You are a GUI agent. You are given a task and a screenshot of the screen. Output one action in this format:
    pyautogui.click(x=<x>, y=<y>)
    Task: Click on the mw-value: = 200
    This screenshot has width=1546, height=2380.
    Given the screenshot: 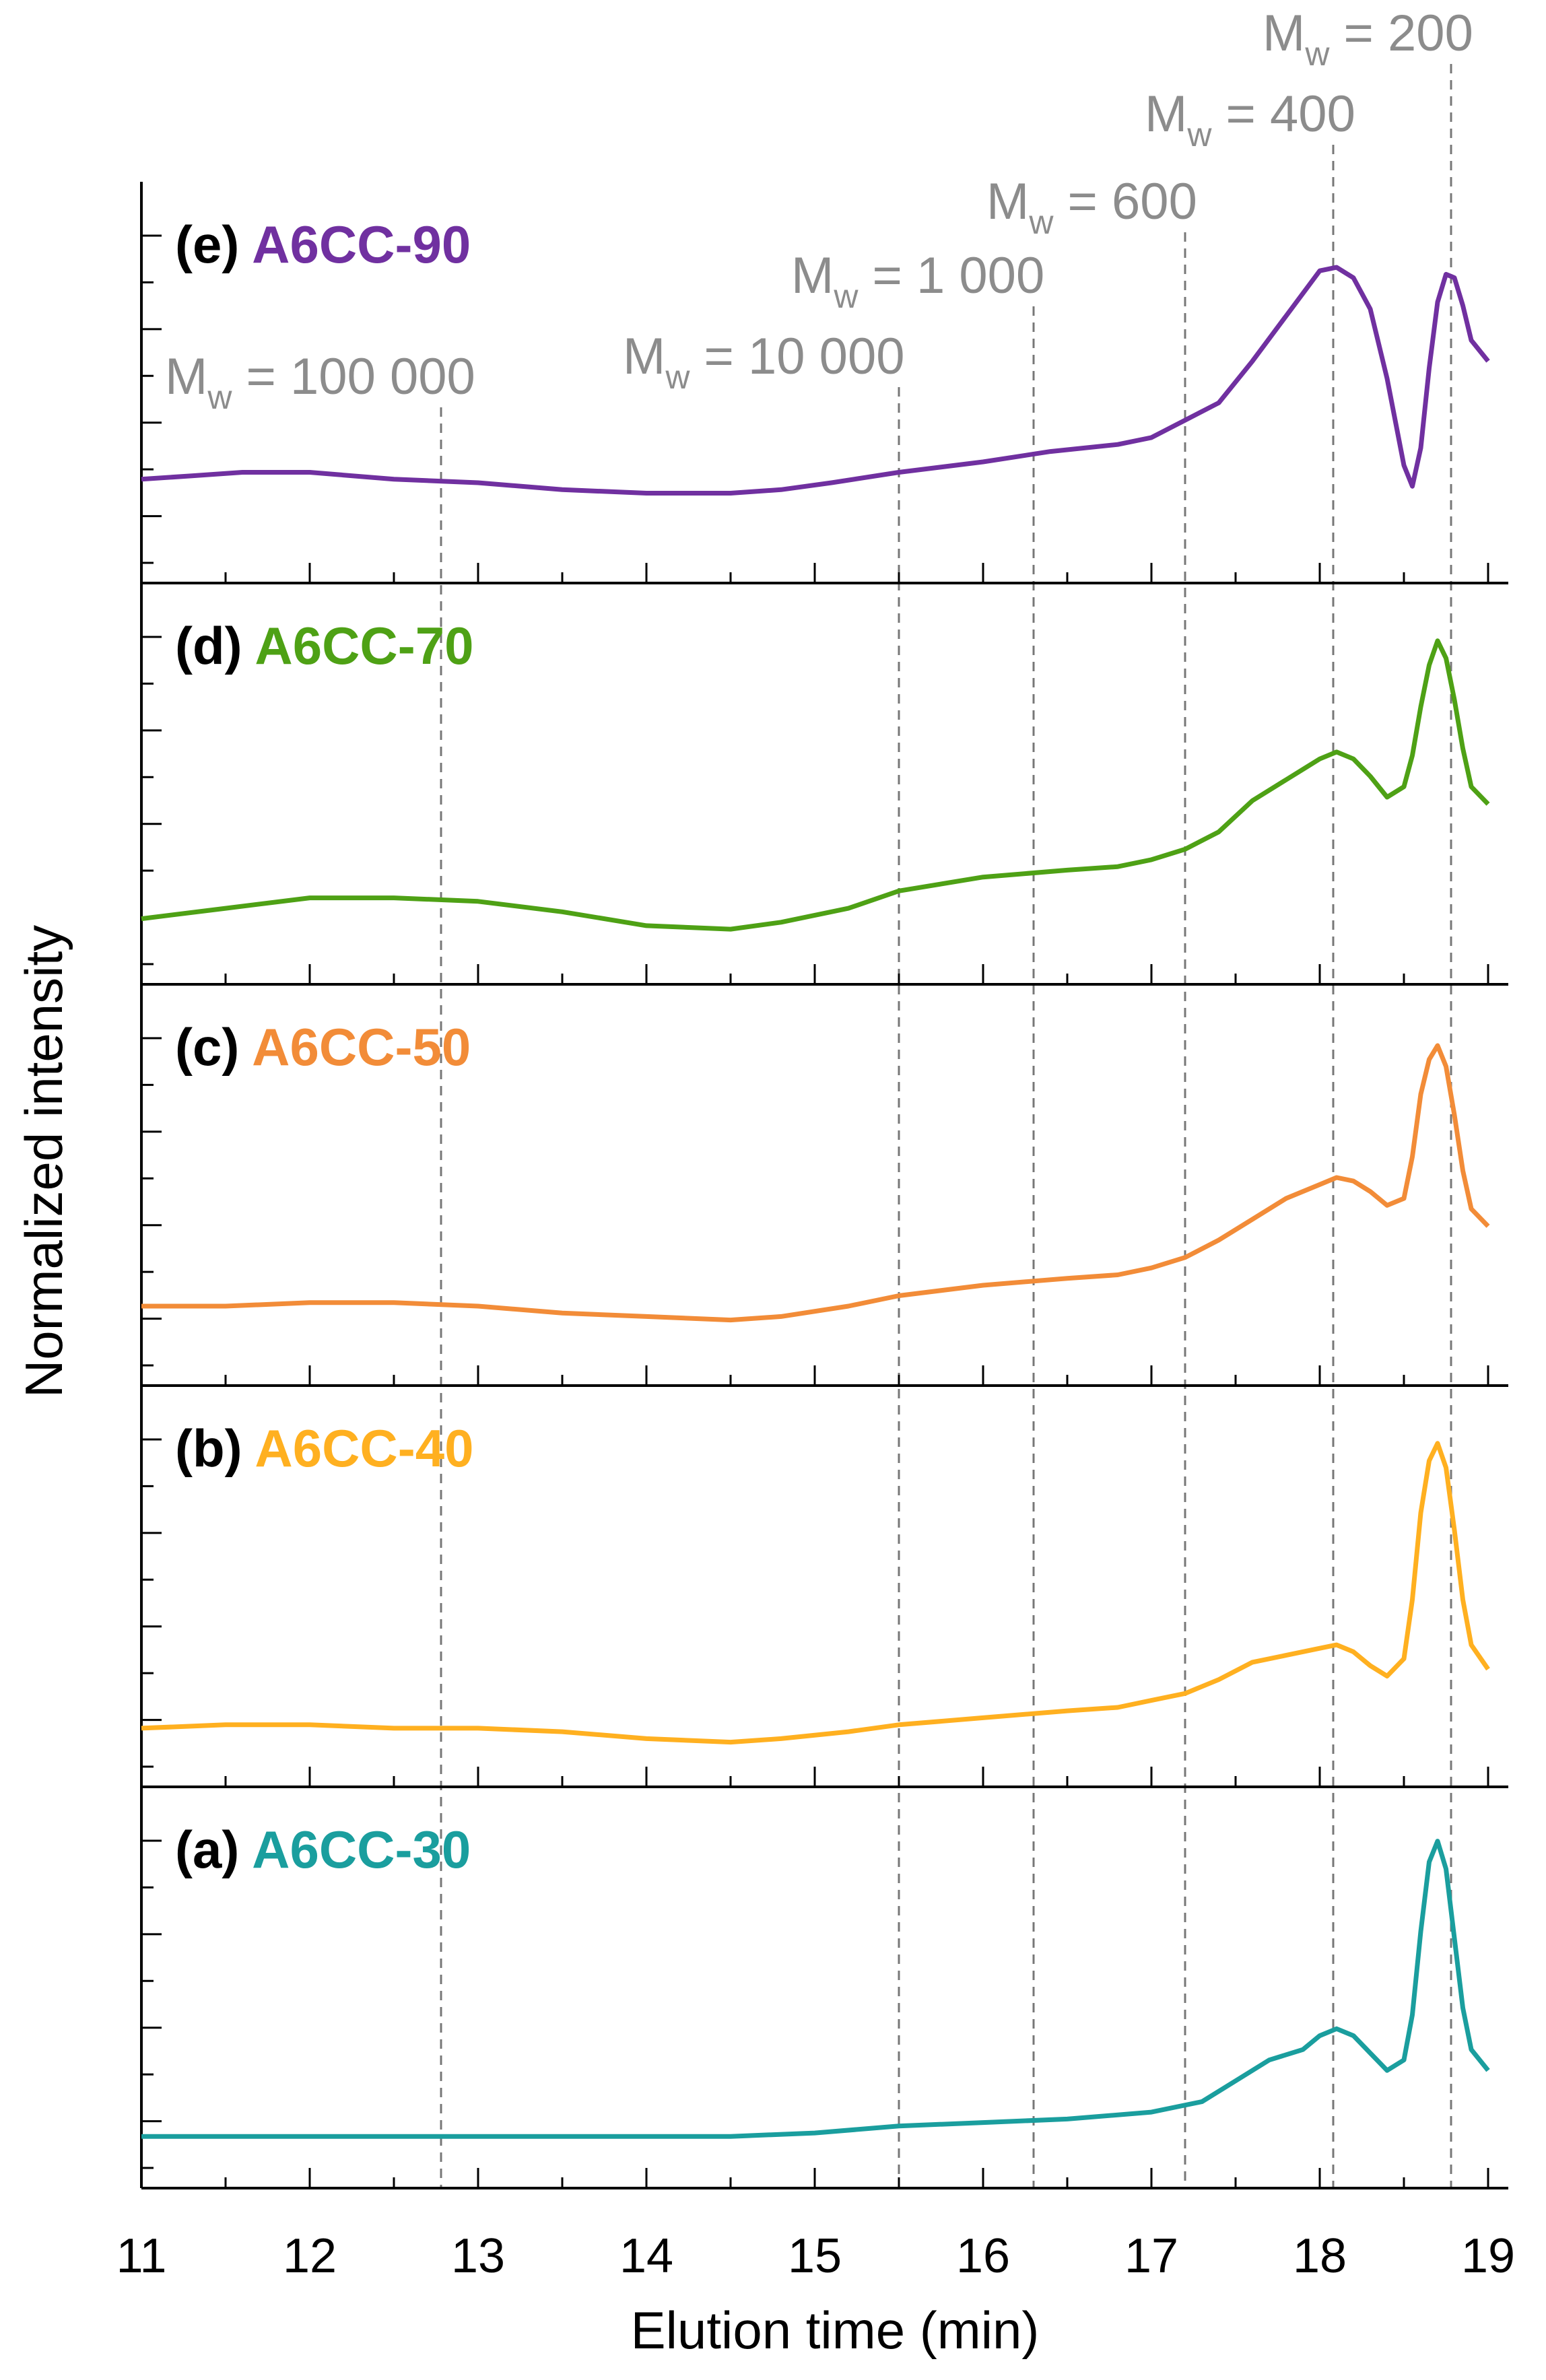 What is the action you would take?
    pyautogui.click(x=1401, y=33)
    